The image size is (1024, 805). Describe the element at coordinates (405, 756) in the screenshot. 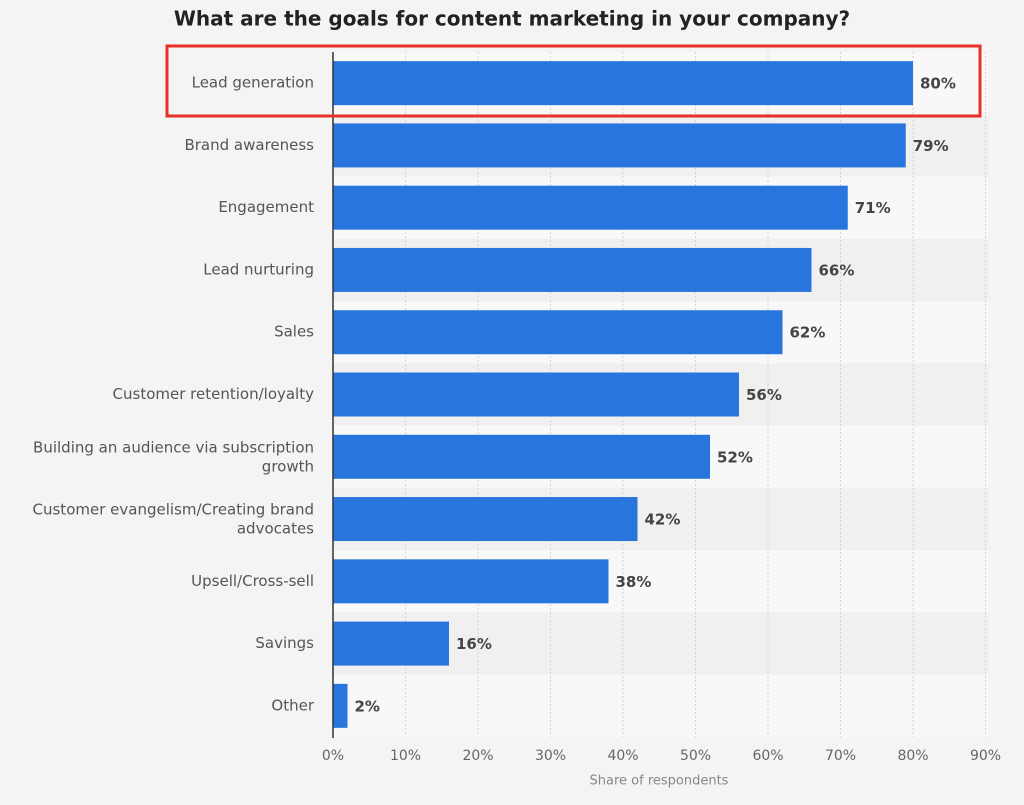

I see `x-tick-label: 10%` at that location.